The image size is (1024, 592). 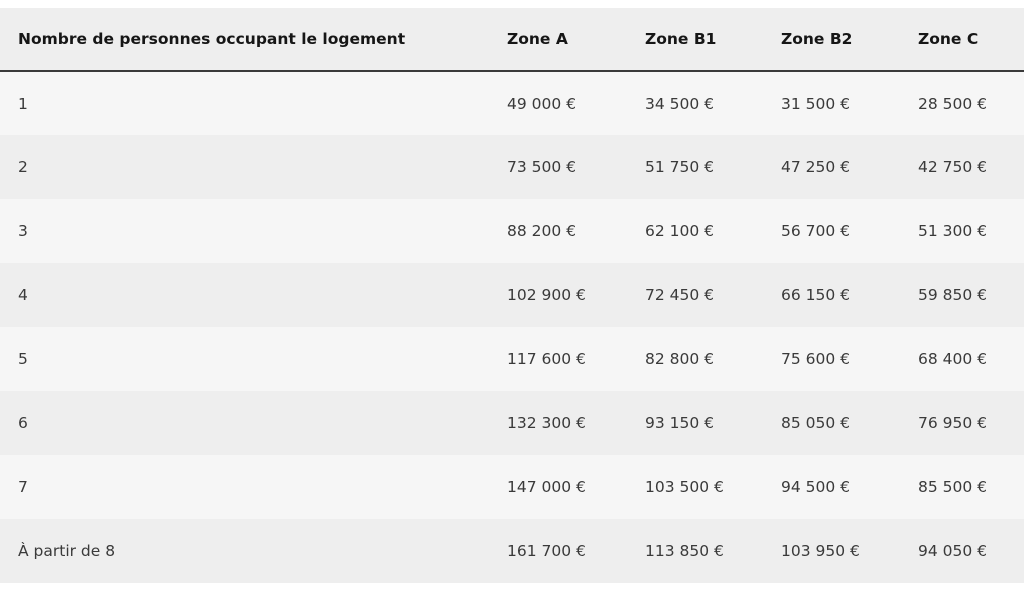 I want to click on header-zone-b2: Zone B2, so click(x=817, y=39).